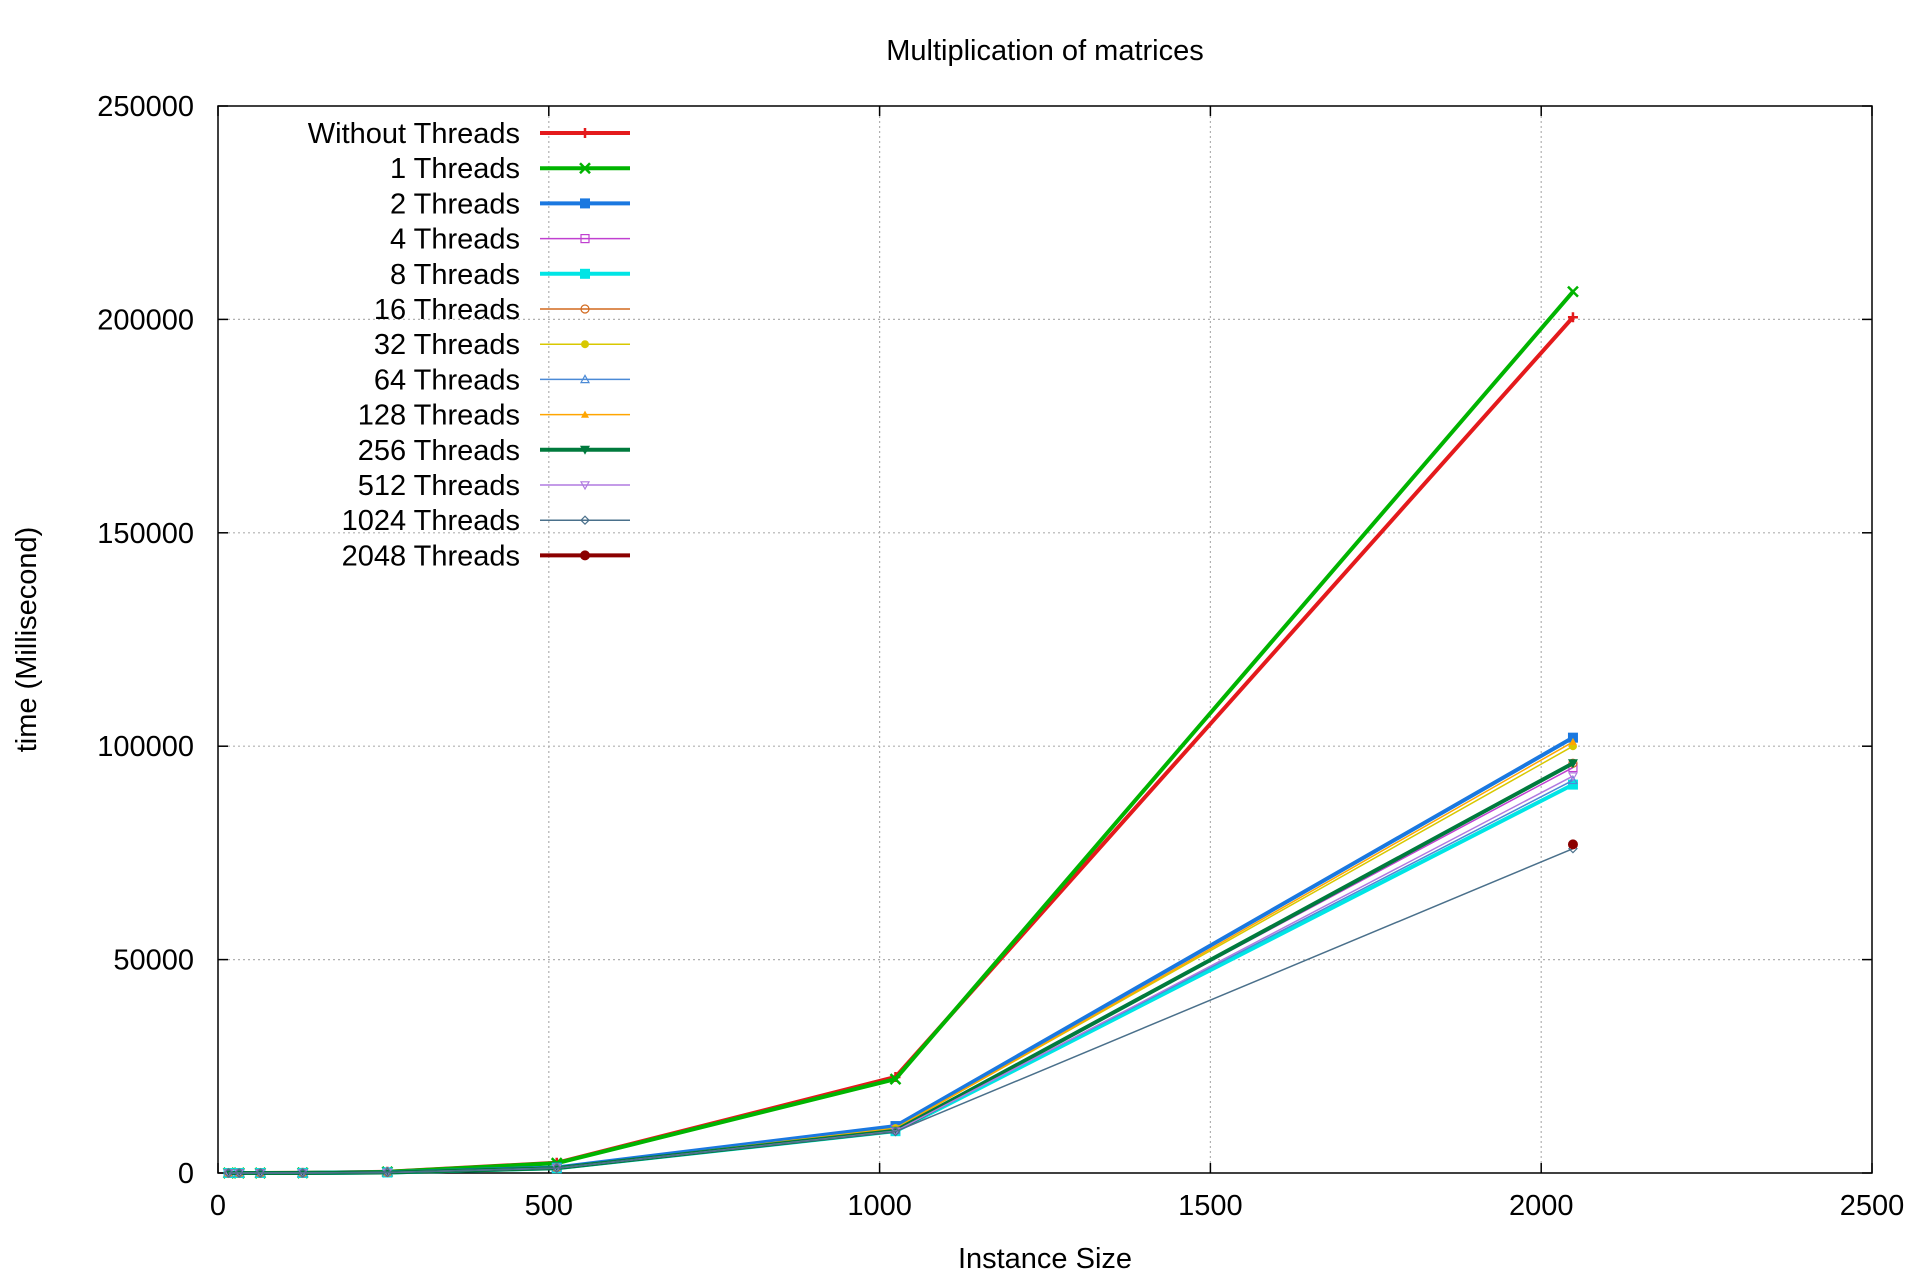 Image resolution: width=1920 pixels, height=1280 pixels. I want to click on legend-label: 16 Threads, so click(447, 310).